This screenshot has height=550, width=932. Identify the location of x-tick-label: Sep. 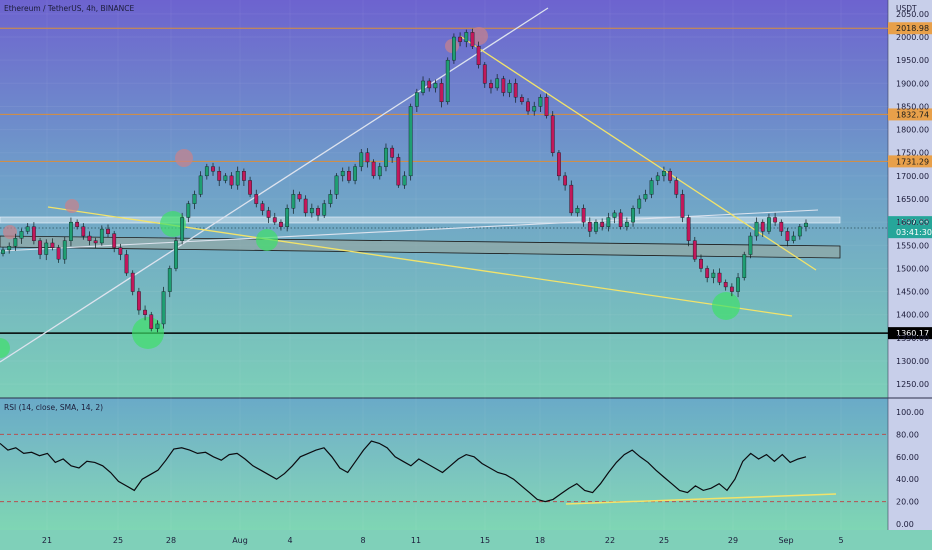
(785, 540).